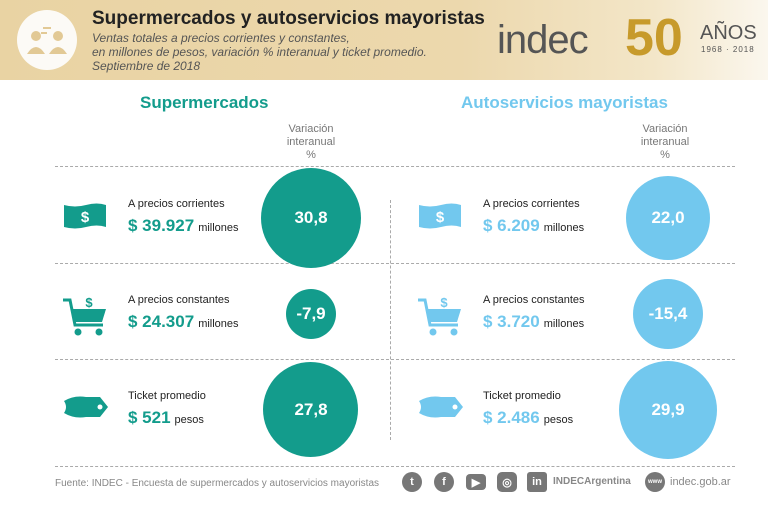  I want to click on variation-circle: 22,0, so click(668, 218).